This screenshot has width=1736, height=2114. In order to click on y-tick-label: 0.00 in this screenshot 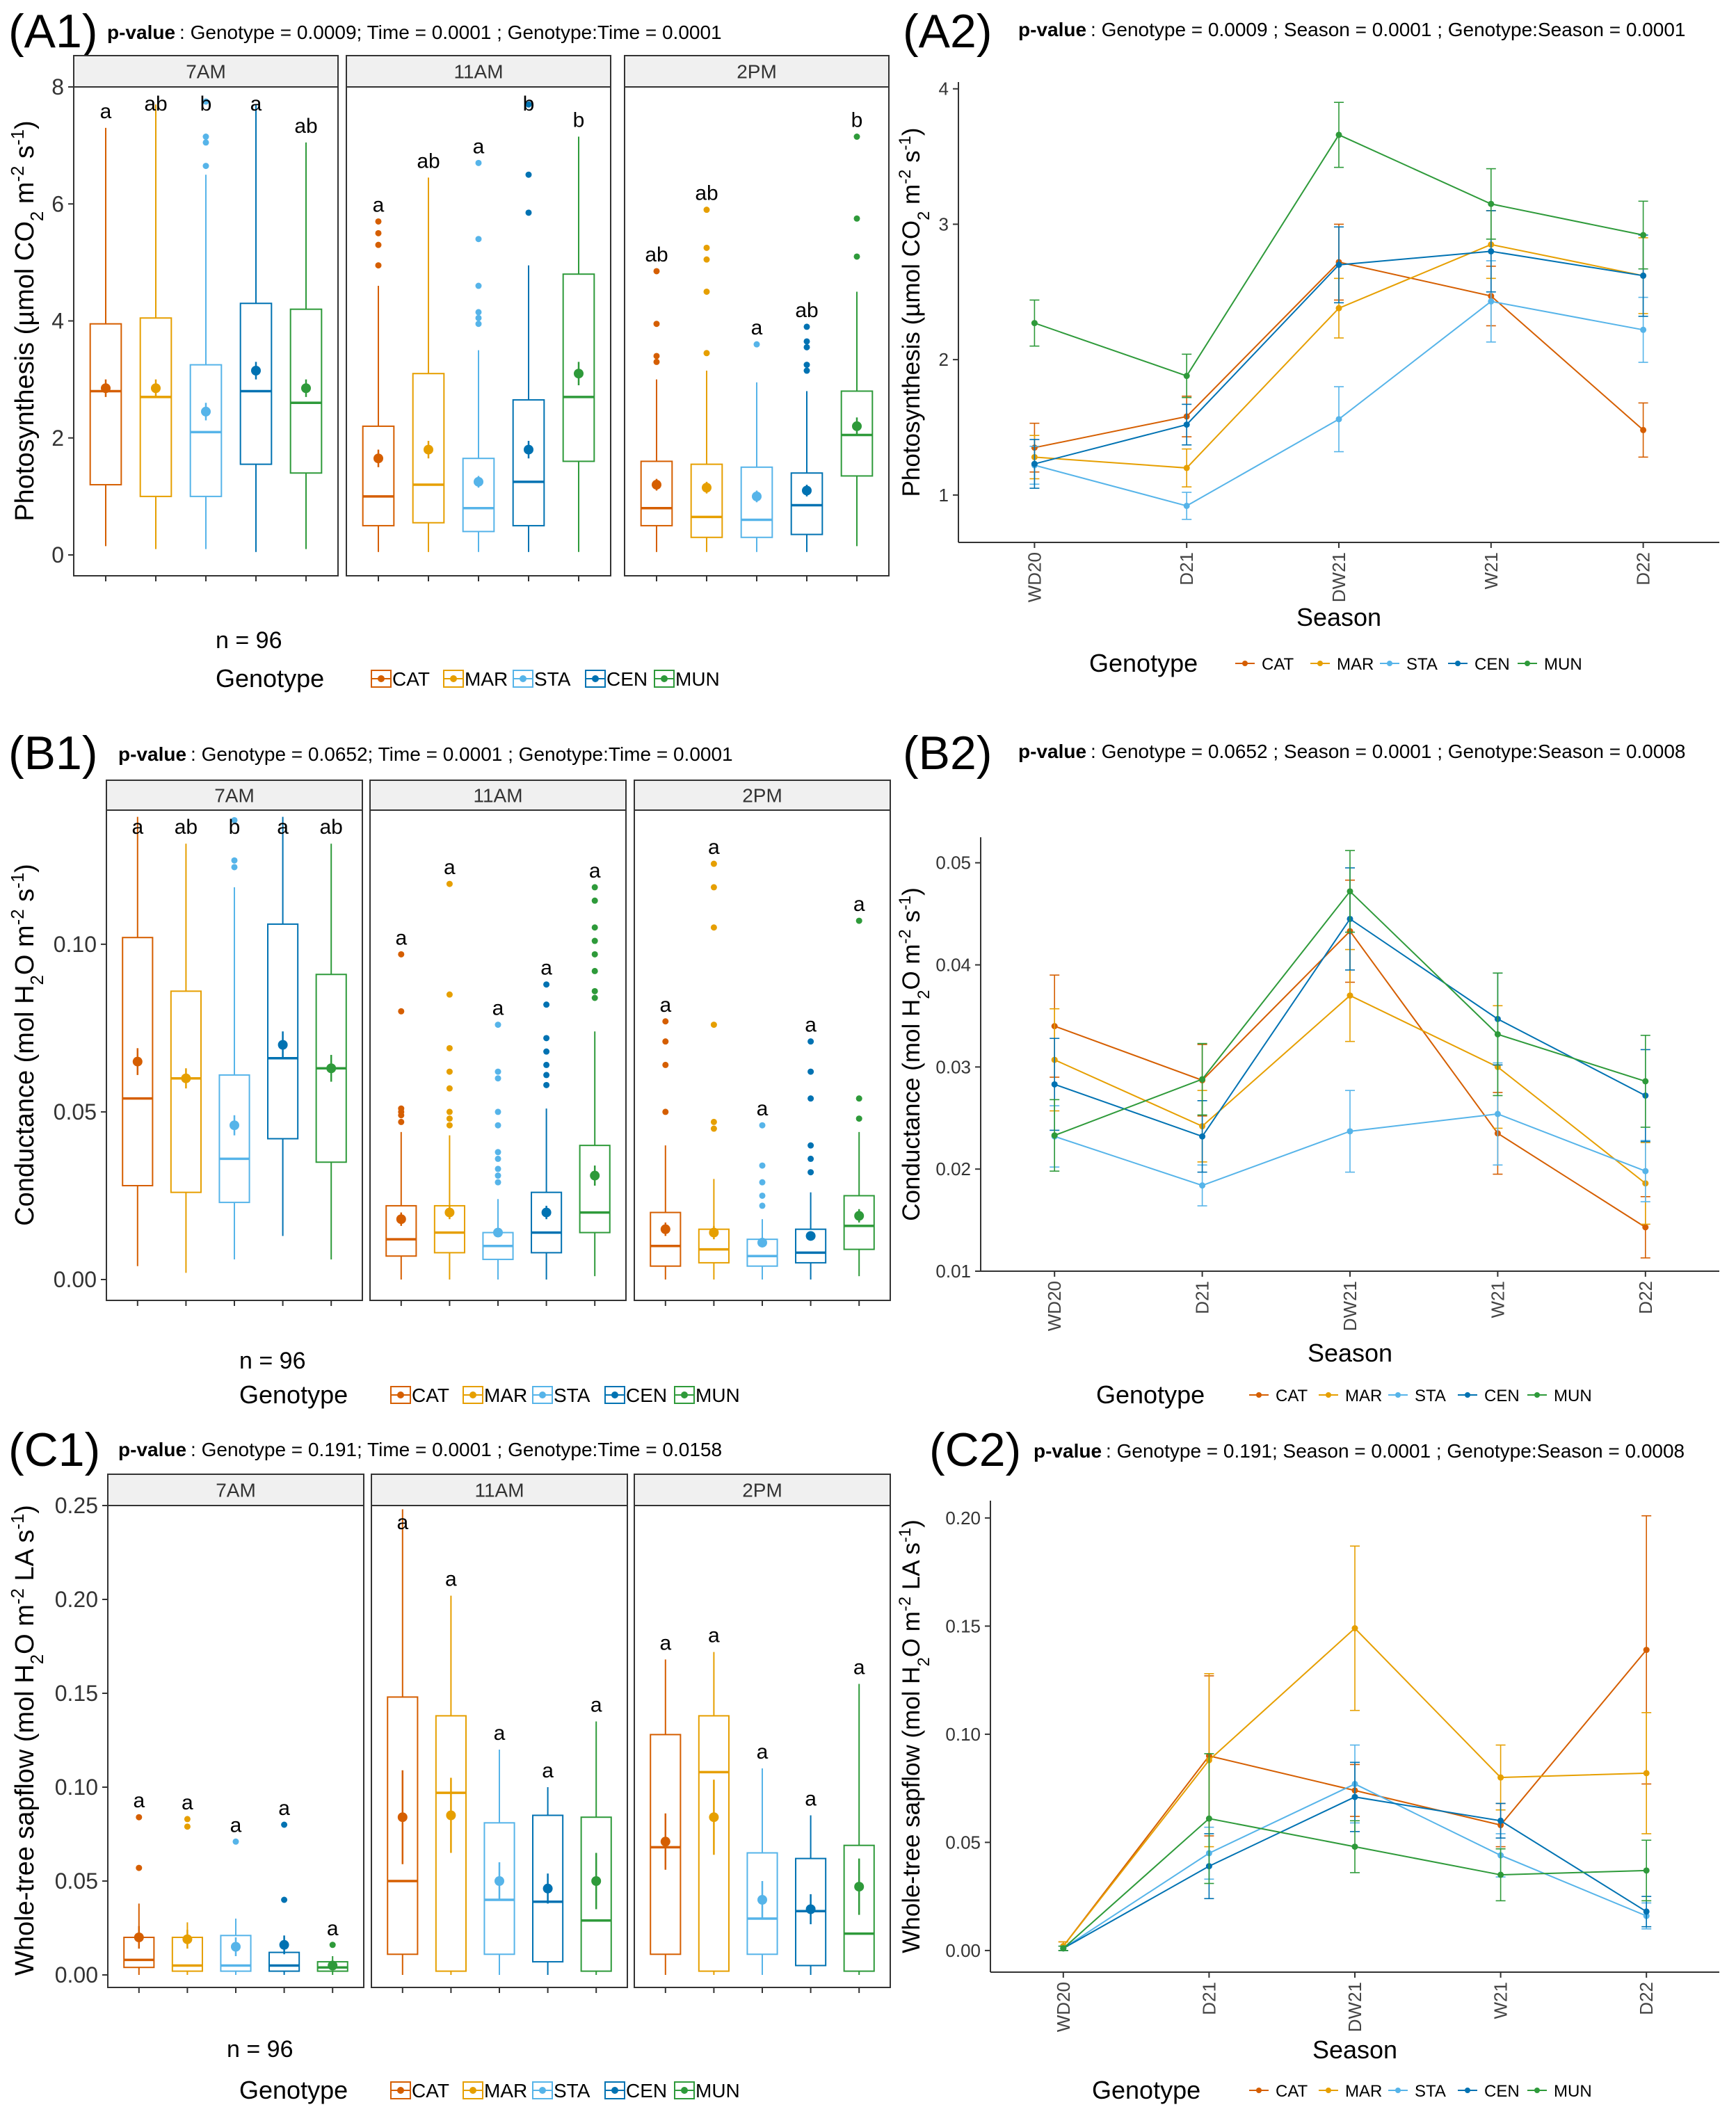, I will do `click(75, 1279)`.